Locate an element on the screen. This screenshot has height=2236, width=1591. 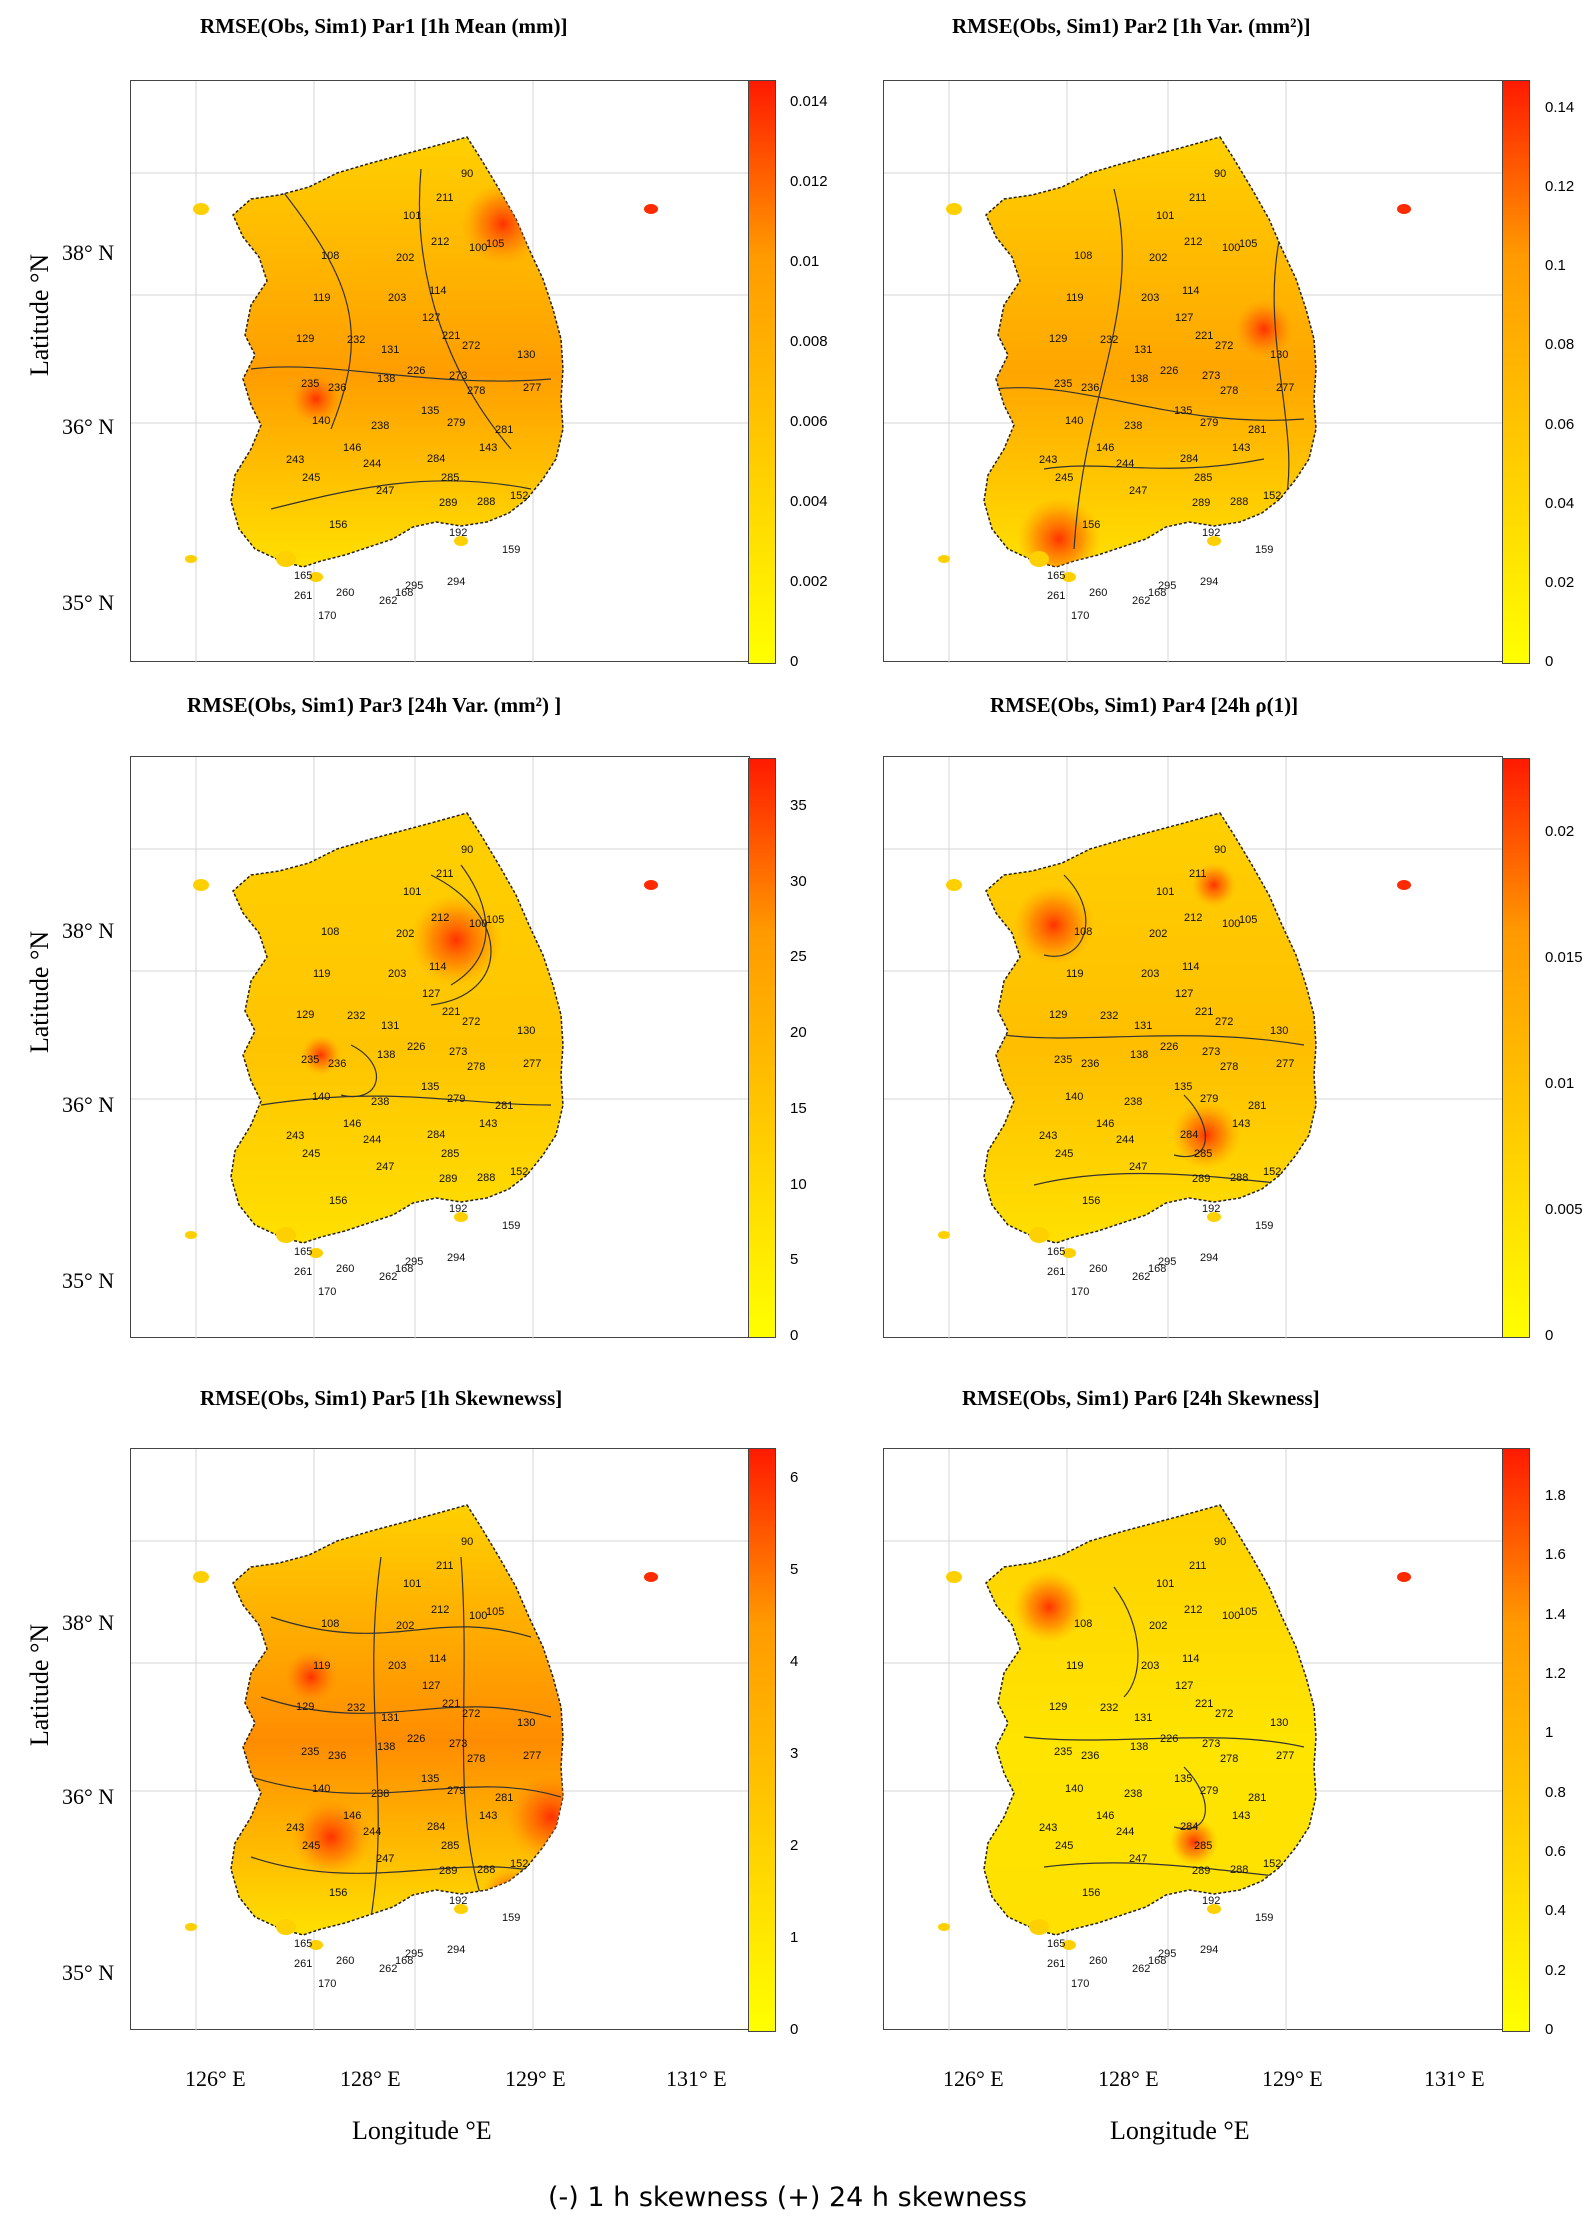
station-label: 277 is located at coordinates (532, 388).